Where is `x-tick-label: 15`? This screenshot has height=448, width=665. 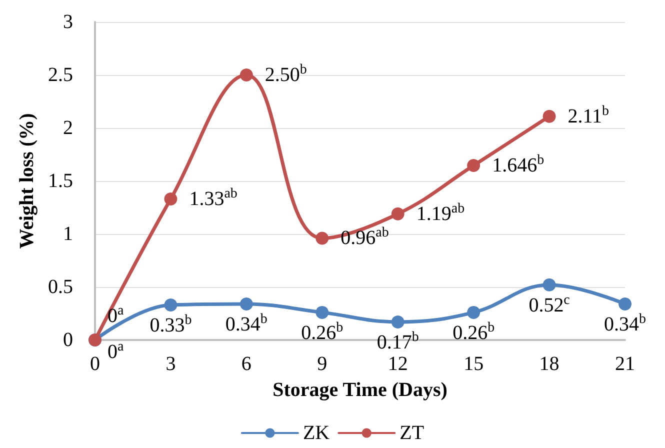 x-tick-label: 15 is located at coordinates (474, 364).